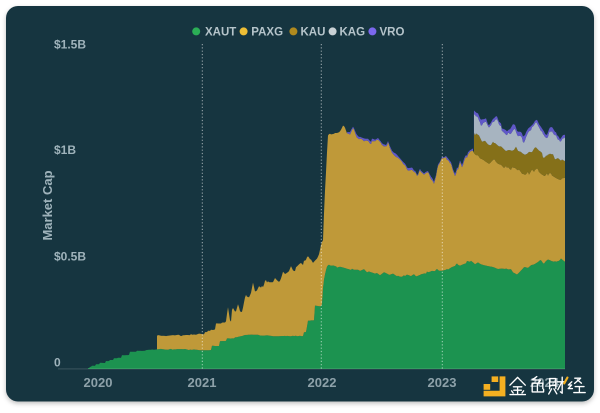 This screenshot has height=413, width=600. What do you see at coordinates (392, 33) in the screenshot?
I see `svg-text: VRO` at bounding box center [392, 33].